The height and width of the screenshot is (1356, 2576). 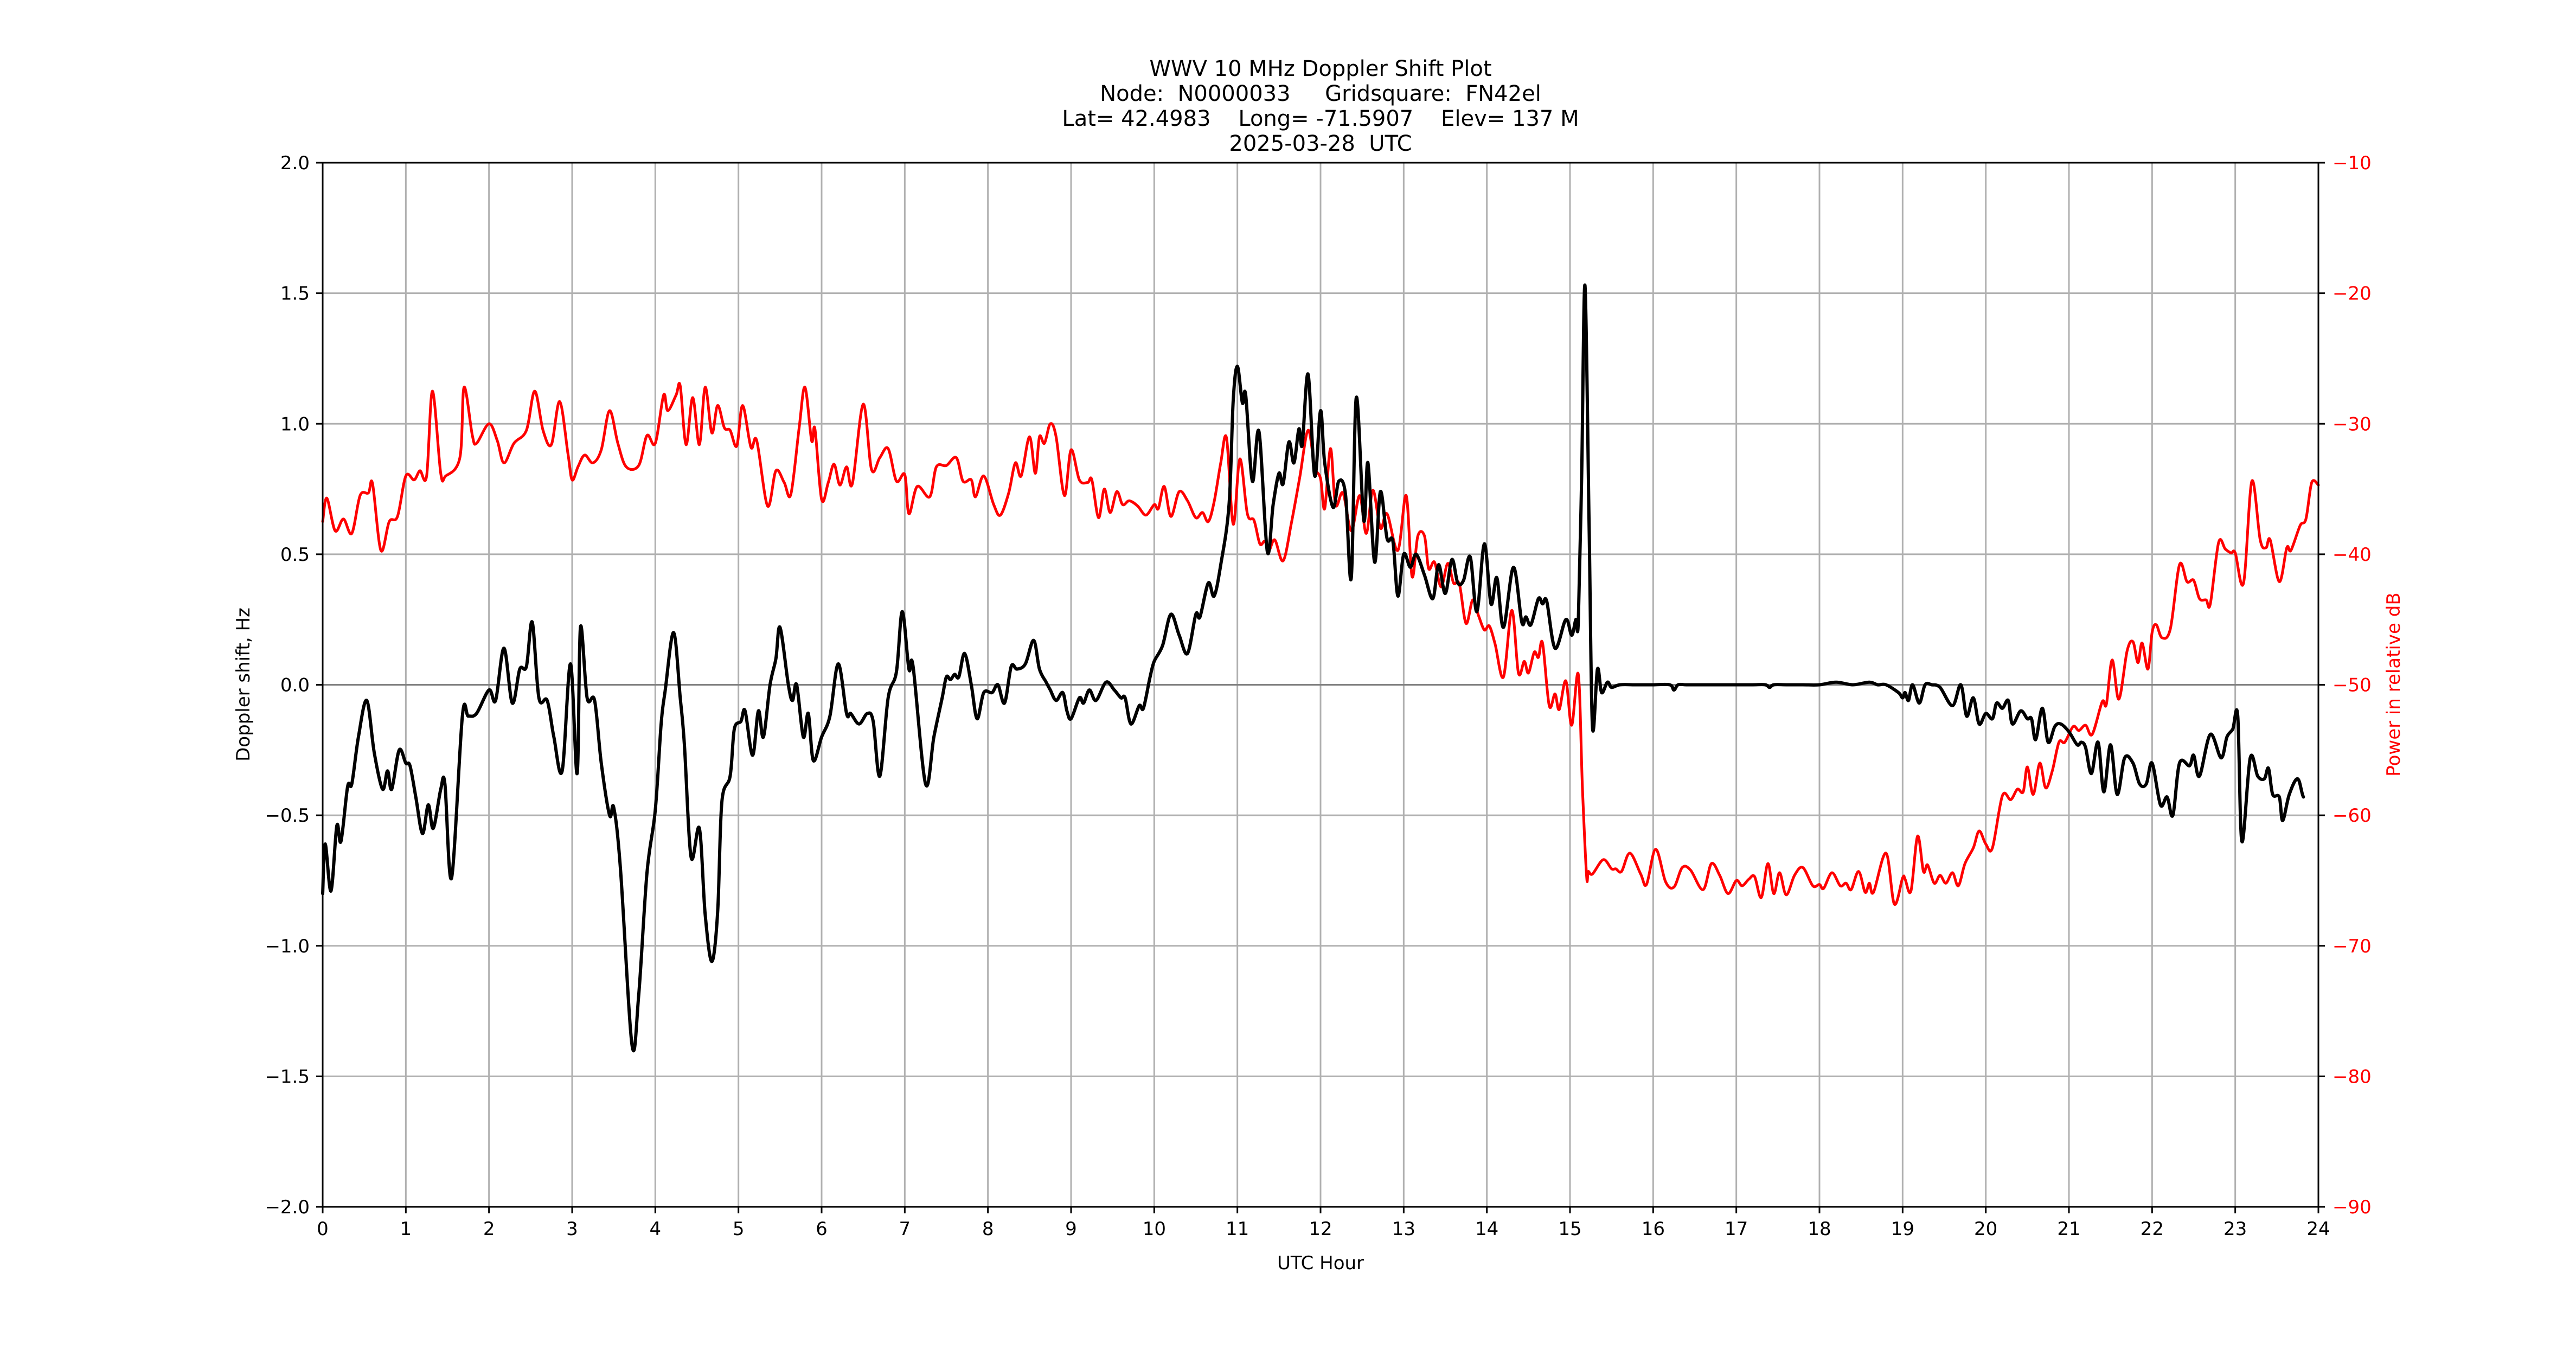 What do you see at coordinates (287, 1207) in the screenshot?
I see `y-tick-label: −2.0` at bounding box center [287, 1207].